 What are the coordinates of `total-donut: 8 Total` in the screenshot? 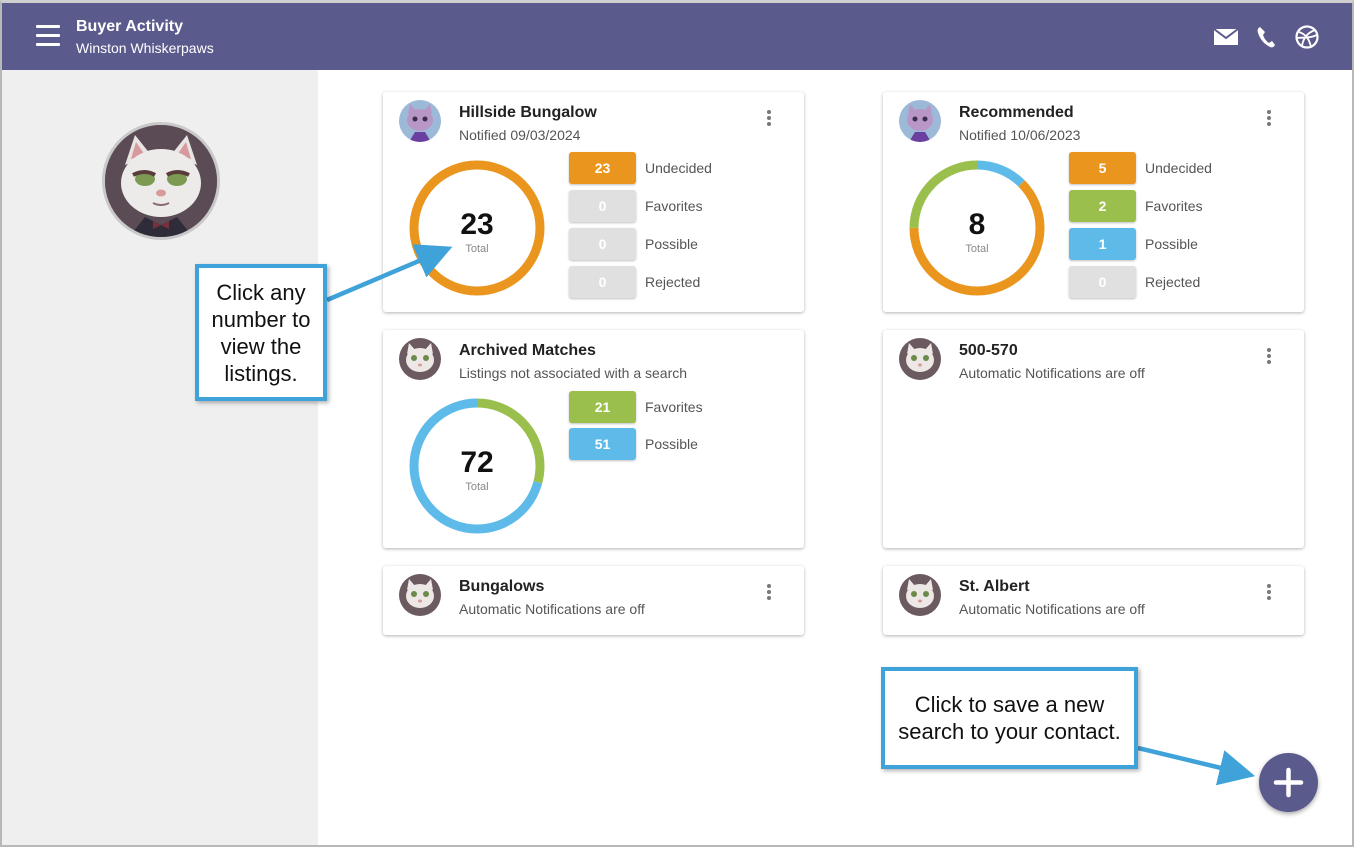 It's located at (977, 228).